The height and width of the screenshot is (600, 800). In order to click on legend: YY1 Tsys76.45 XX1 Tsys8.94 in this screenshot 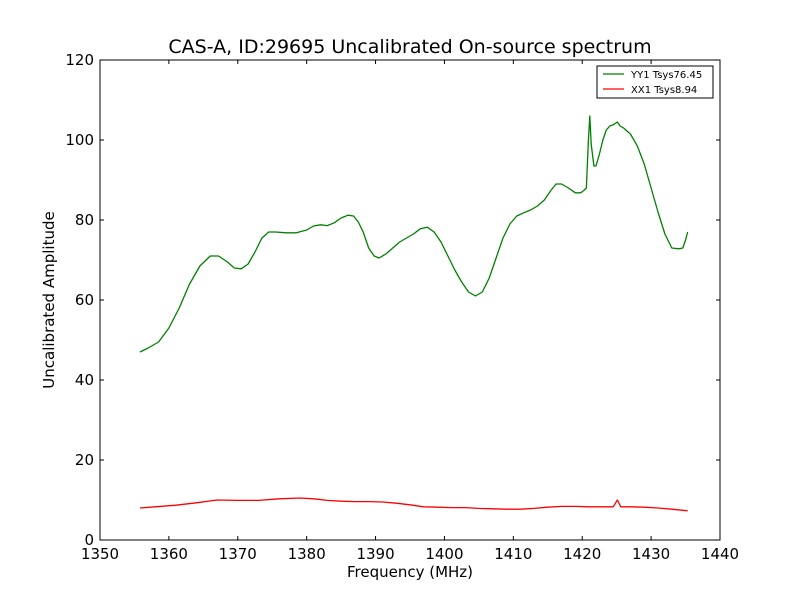, I will do `click(655, 82)`.